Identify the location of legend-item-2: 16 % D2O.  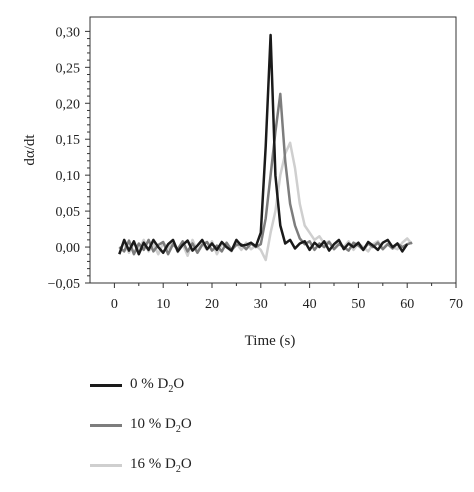
(240, 472).